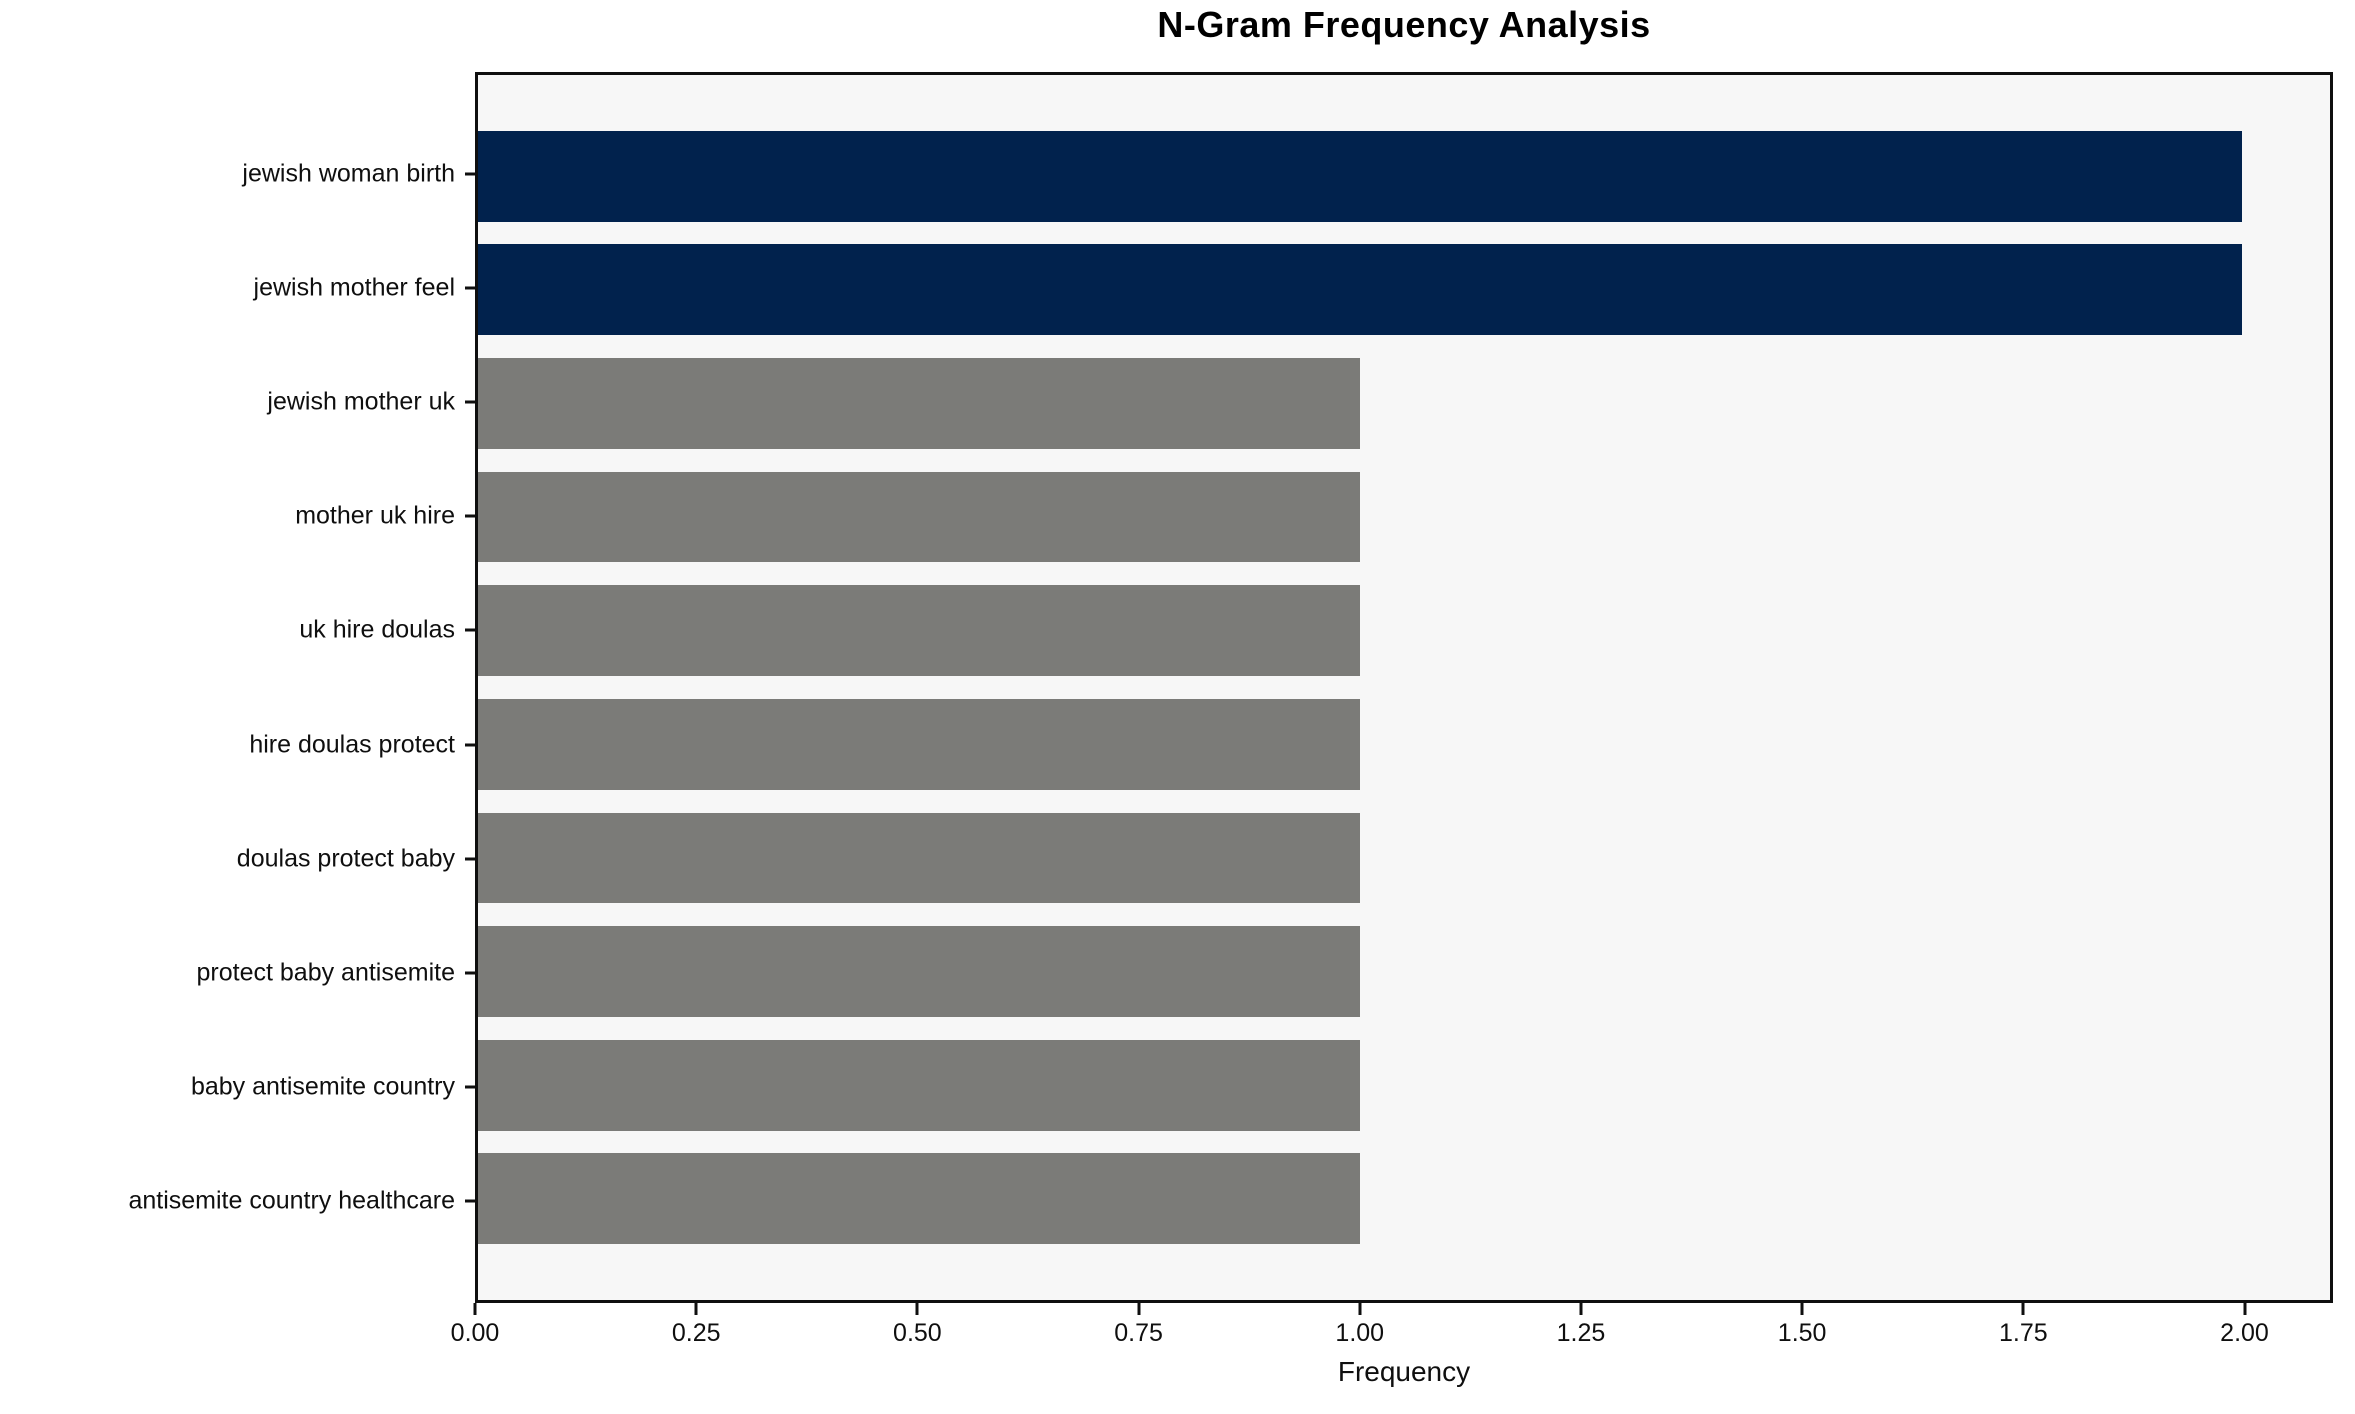 The height and width of the screenshot is (1414, 2355). I want to click on chart-title: N-Gram Frequency Analysis, so click(1404, 24).